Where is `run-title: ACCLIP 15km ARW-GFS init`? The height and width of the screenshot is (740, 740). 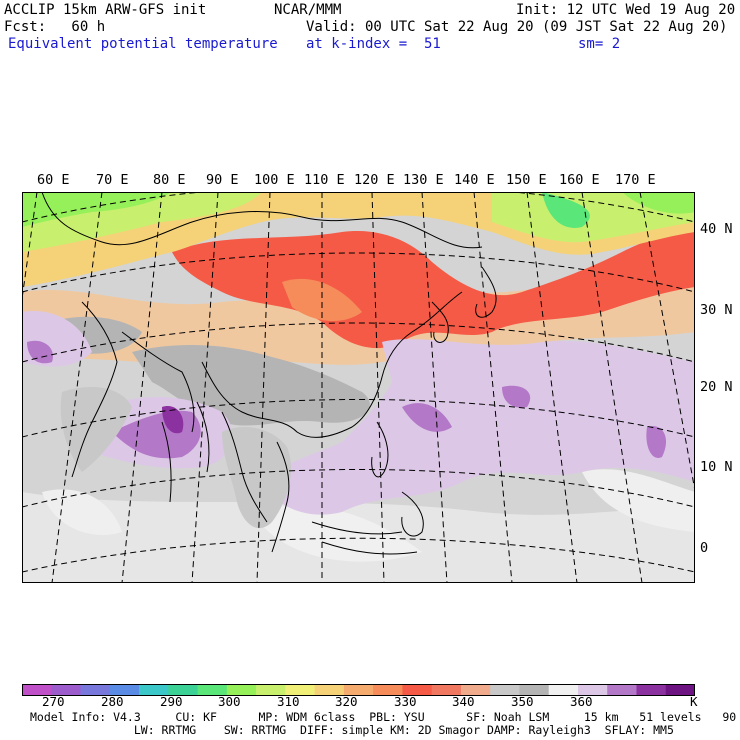
run-title: ACCLIP 15km ARW-GFS init is located at coordinates (105, 10).